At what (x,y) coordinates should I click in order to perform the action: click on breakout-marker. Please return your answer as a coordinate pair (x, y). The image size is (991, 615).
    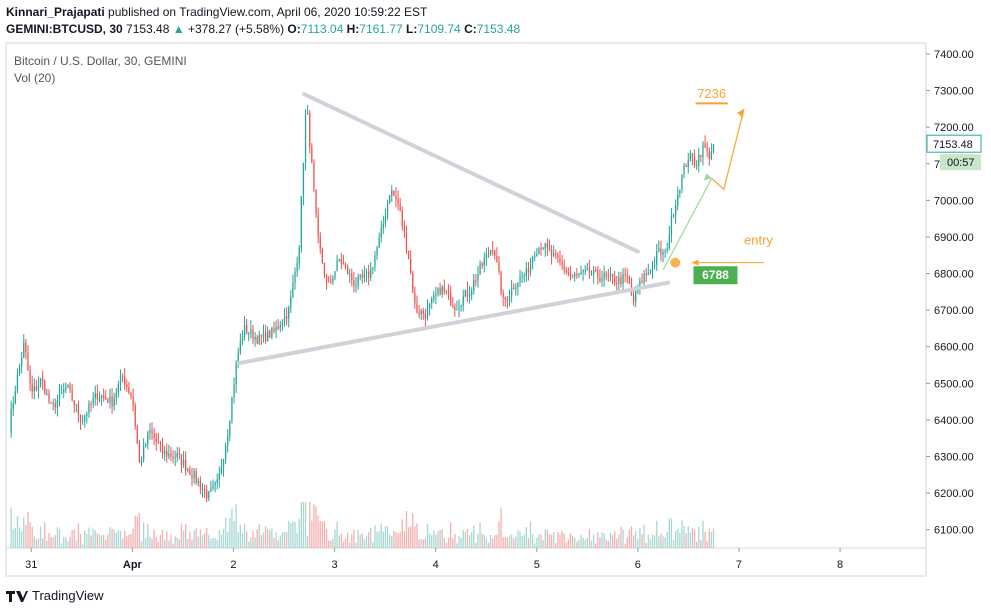
    Looking at the image, I should click on (675, 262).